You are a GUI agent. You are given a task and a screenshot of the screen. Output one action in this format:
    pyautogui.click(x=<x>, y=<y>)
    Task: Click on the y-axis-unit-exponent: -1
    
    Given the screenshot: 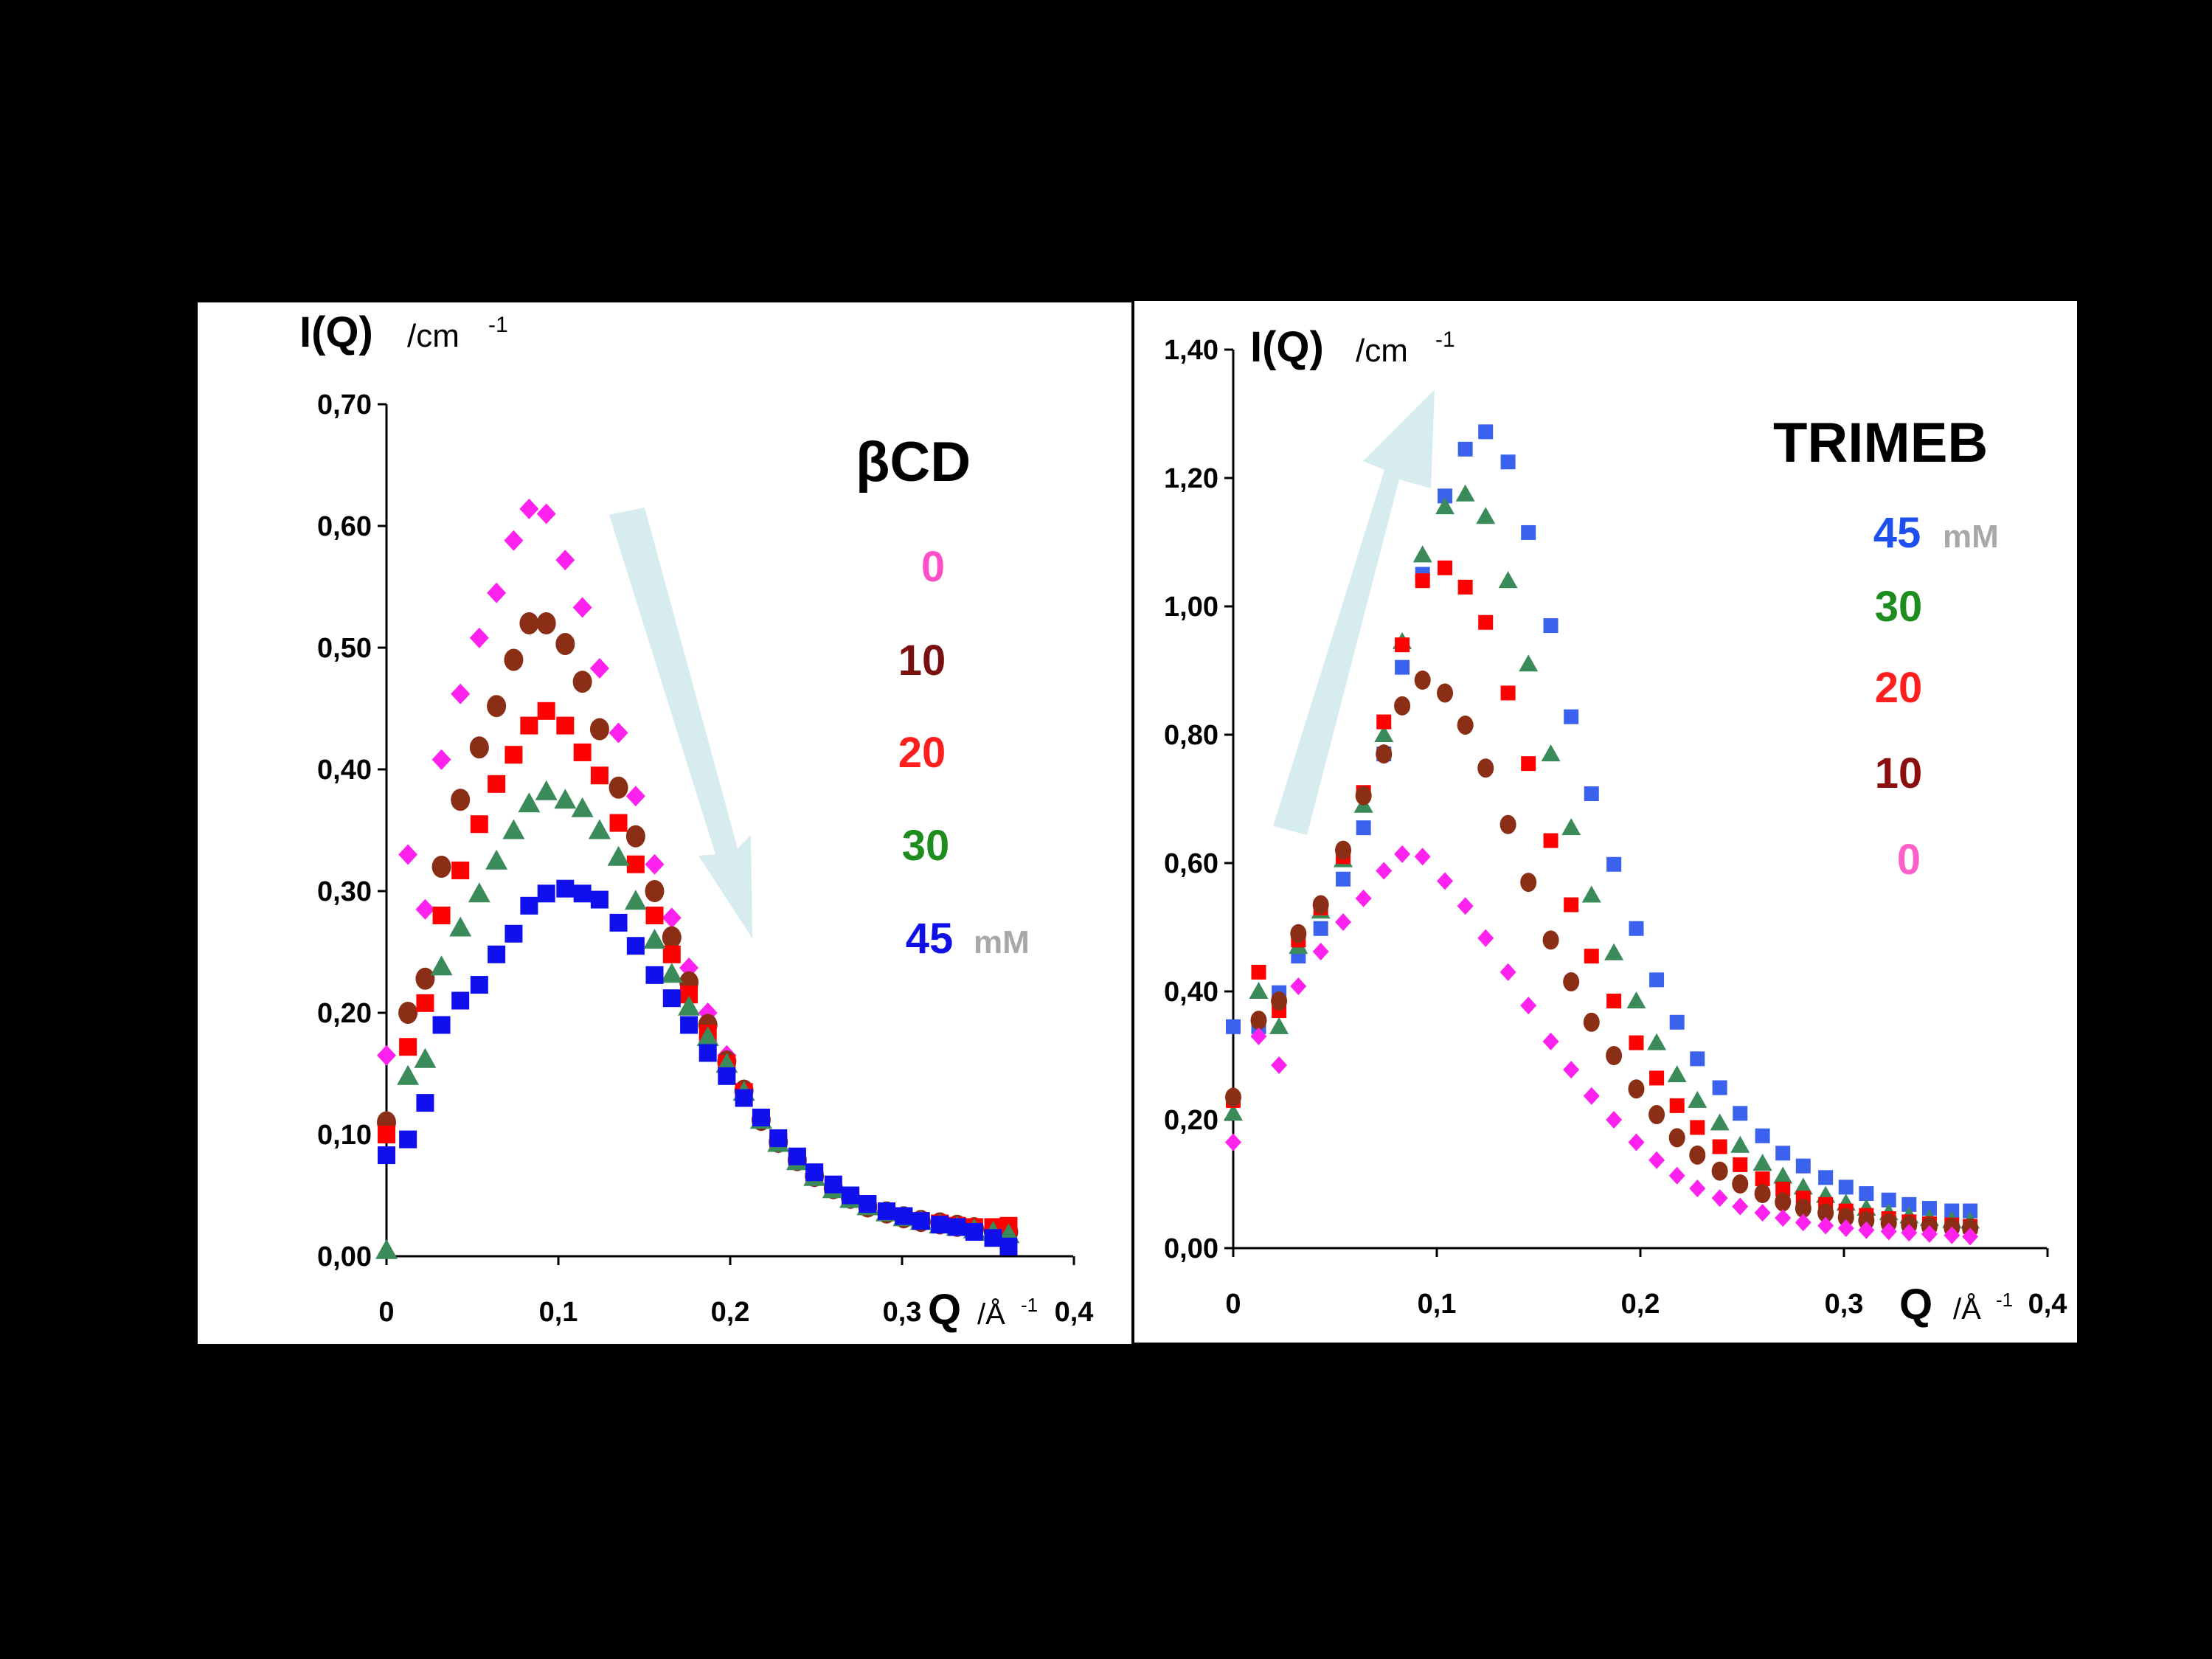 What is the action you would take?
    pyautogui.click(x=498, y=325)
    